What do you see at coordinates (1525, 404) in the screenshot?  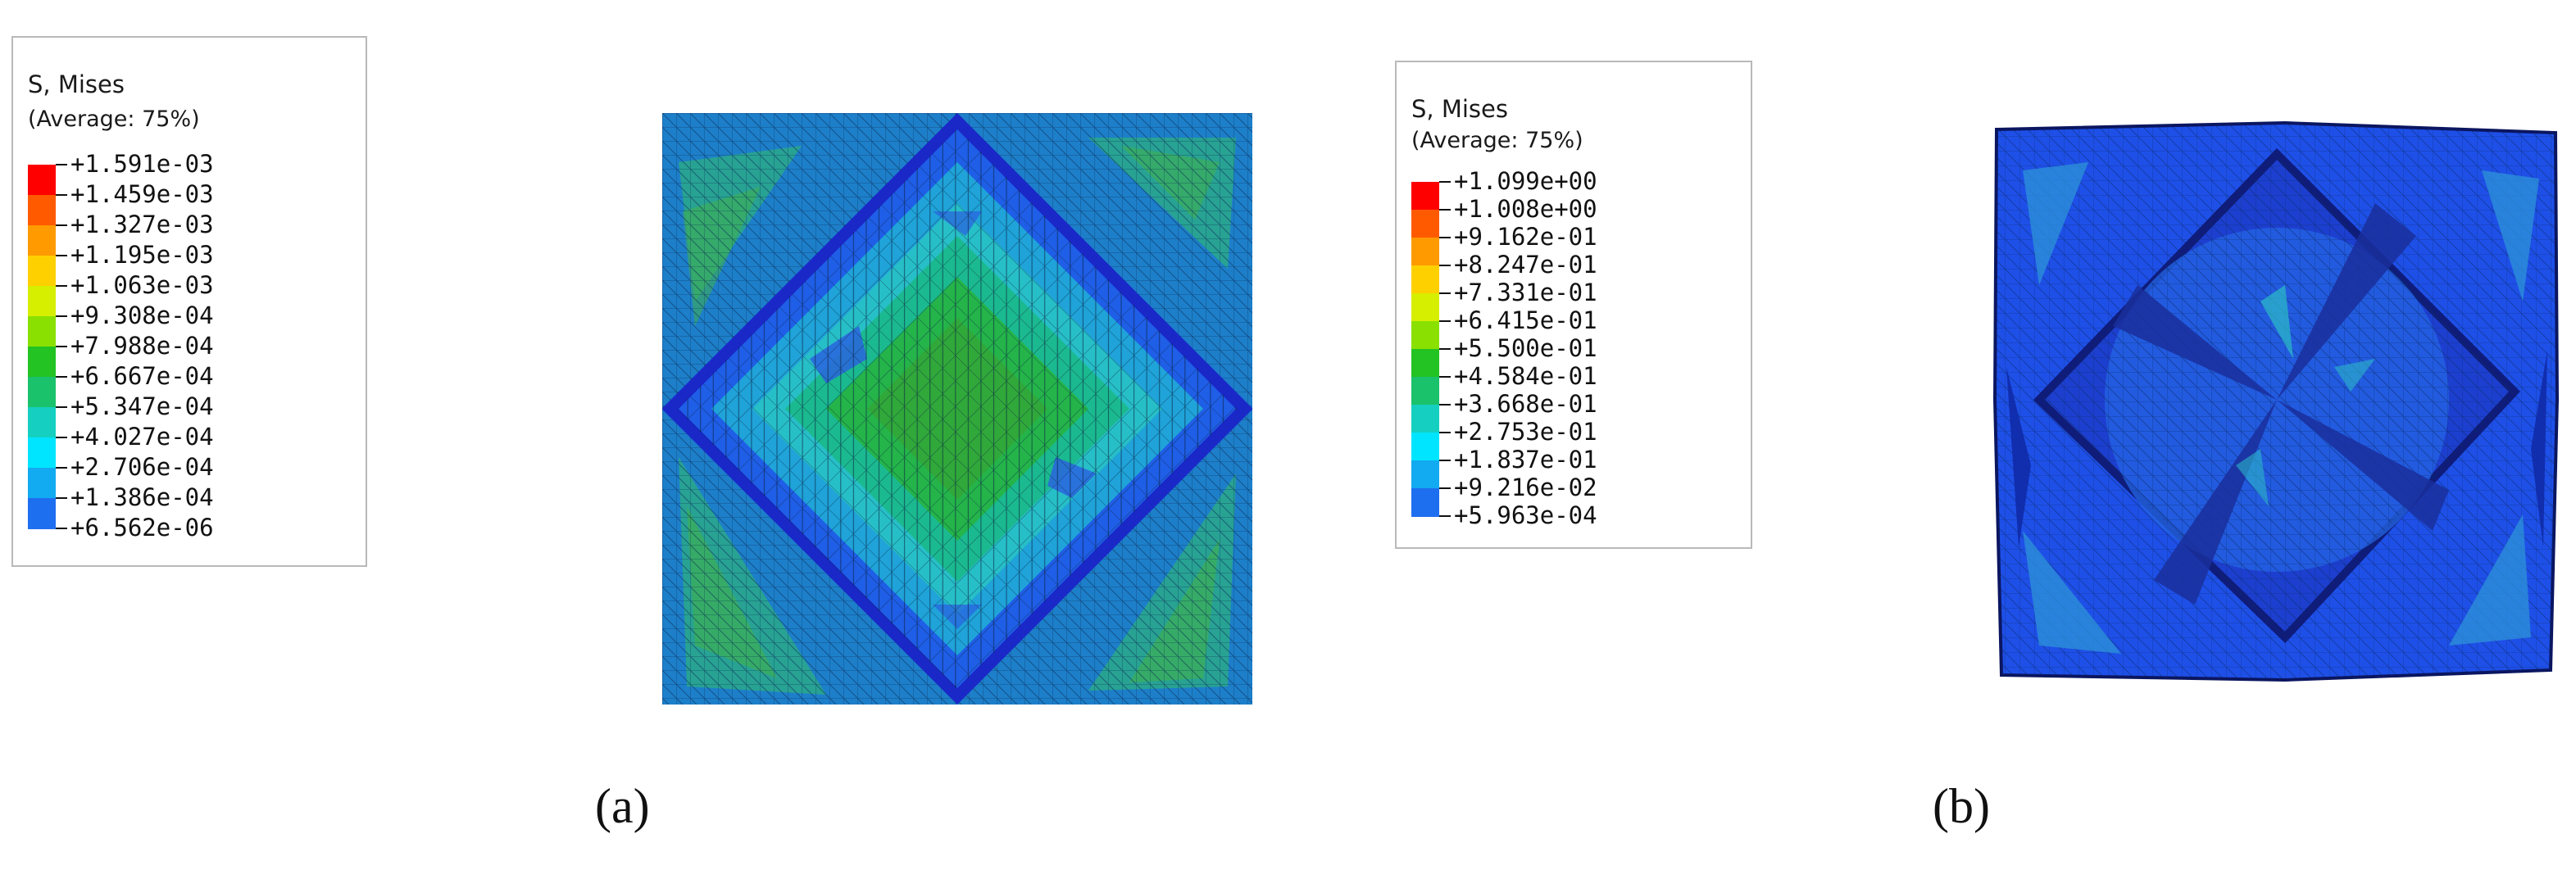 I see `legend-value-label: +3.668e-01` at bounding box center [1525, 404].